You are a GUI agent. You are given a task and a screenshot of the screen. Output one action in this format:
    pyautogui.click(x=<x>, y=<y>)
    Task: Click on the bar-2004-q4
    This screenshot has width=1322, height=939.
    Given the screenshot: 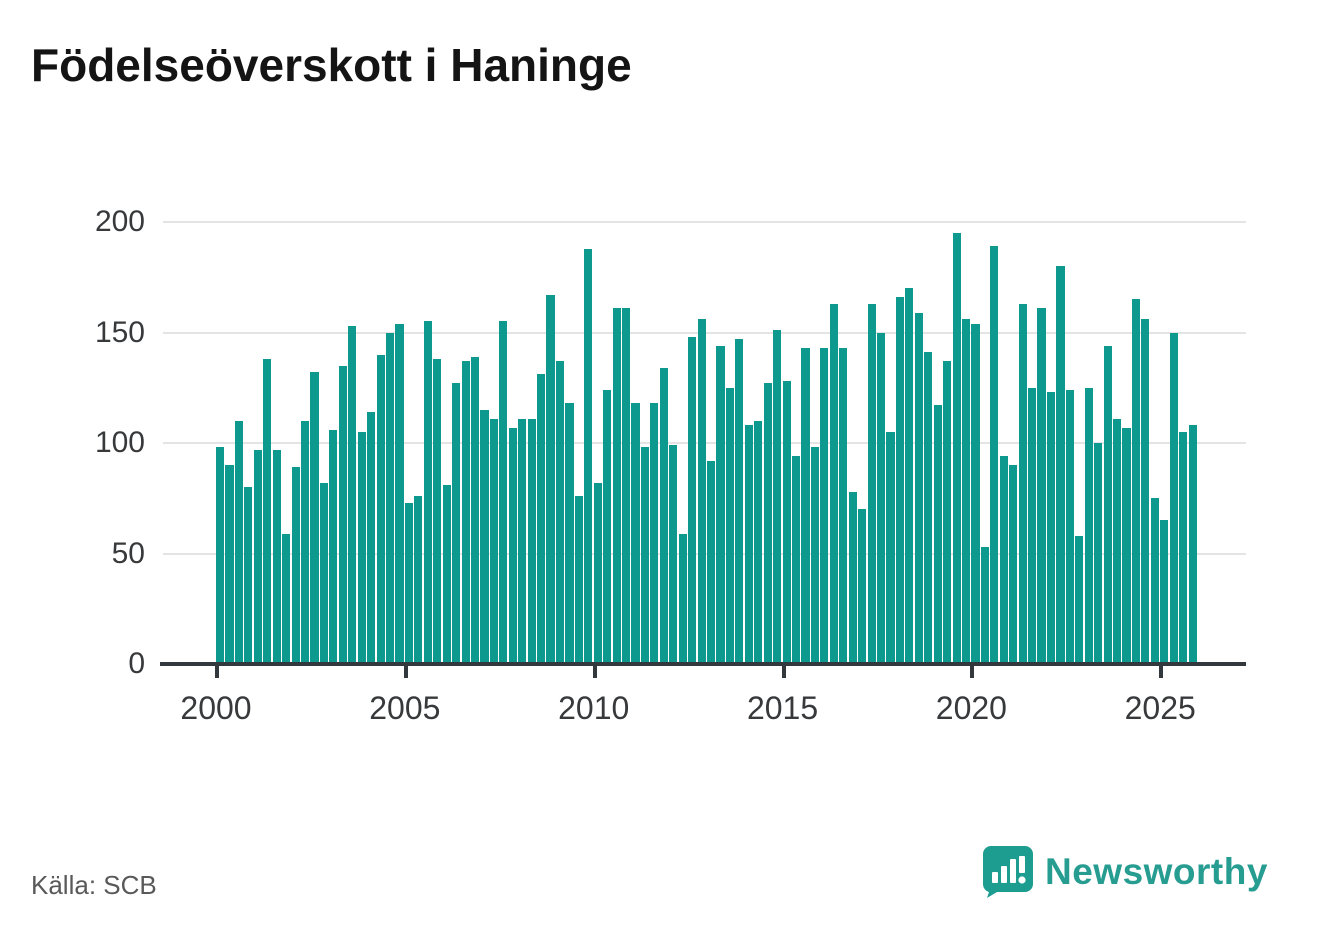 What is the action you would take?
    pyautogui.click(x=399, y=493)
    